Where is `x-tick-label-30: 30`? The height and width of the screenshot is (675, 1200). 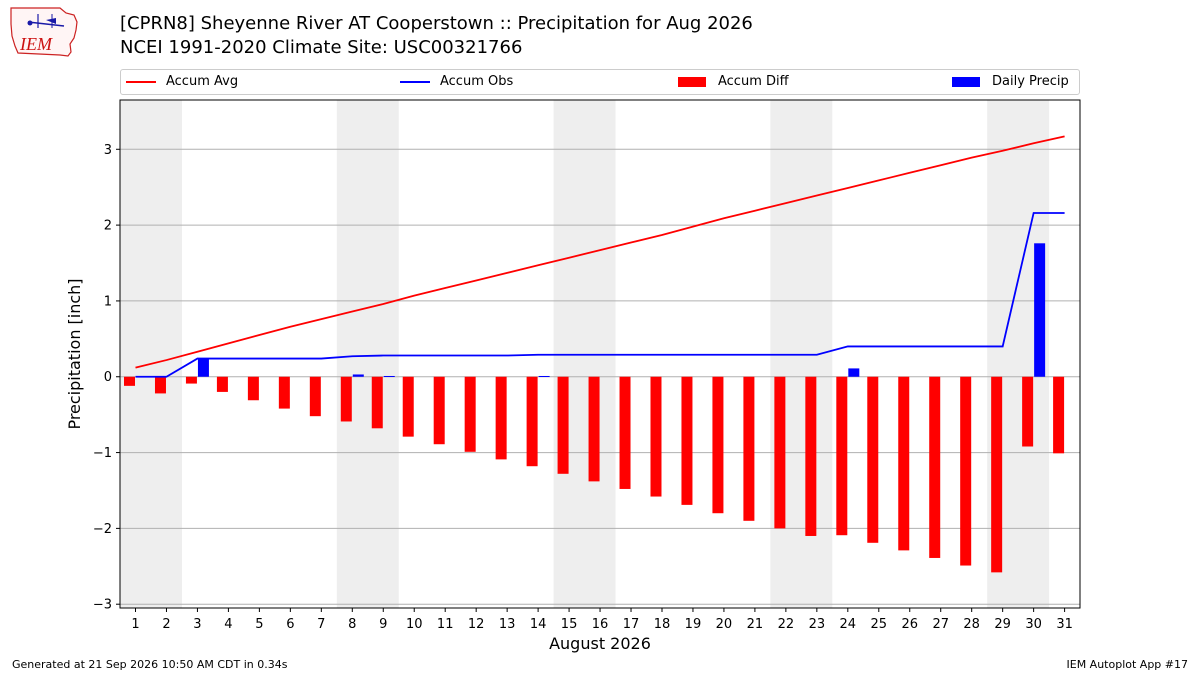 x-tick-label-30: 30 is located at coordinates (1033, 624).